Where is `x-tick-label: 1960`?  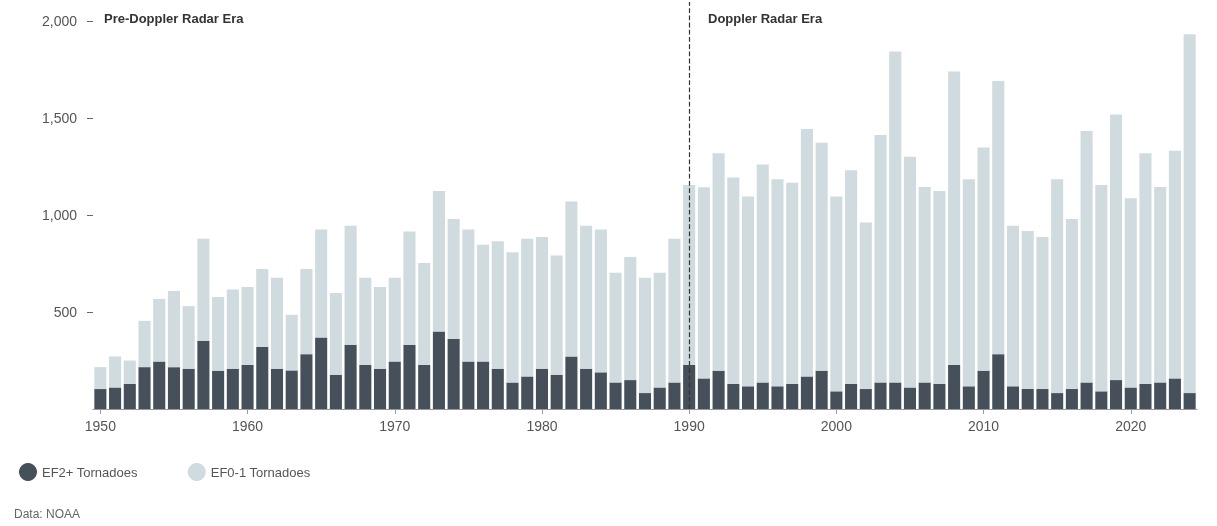 x-tick-label: 1960 is located at coordinates (247, 426).